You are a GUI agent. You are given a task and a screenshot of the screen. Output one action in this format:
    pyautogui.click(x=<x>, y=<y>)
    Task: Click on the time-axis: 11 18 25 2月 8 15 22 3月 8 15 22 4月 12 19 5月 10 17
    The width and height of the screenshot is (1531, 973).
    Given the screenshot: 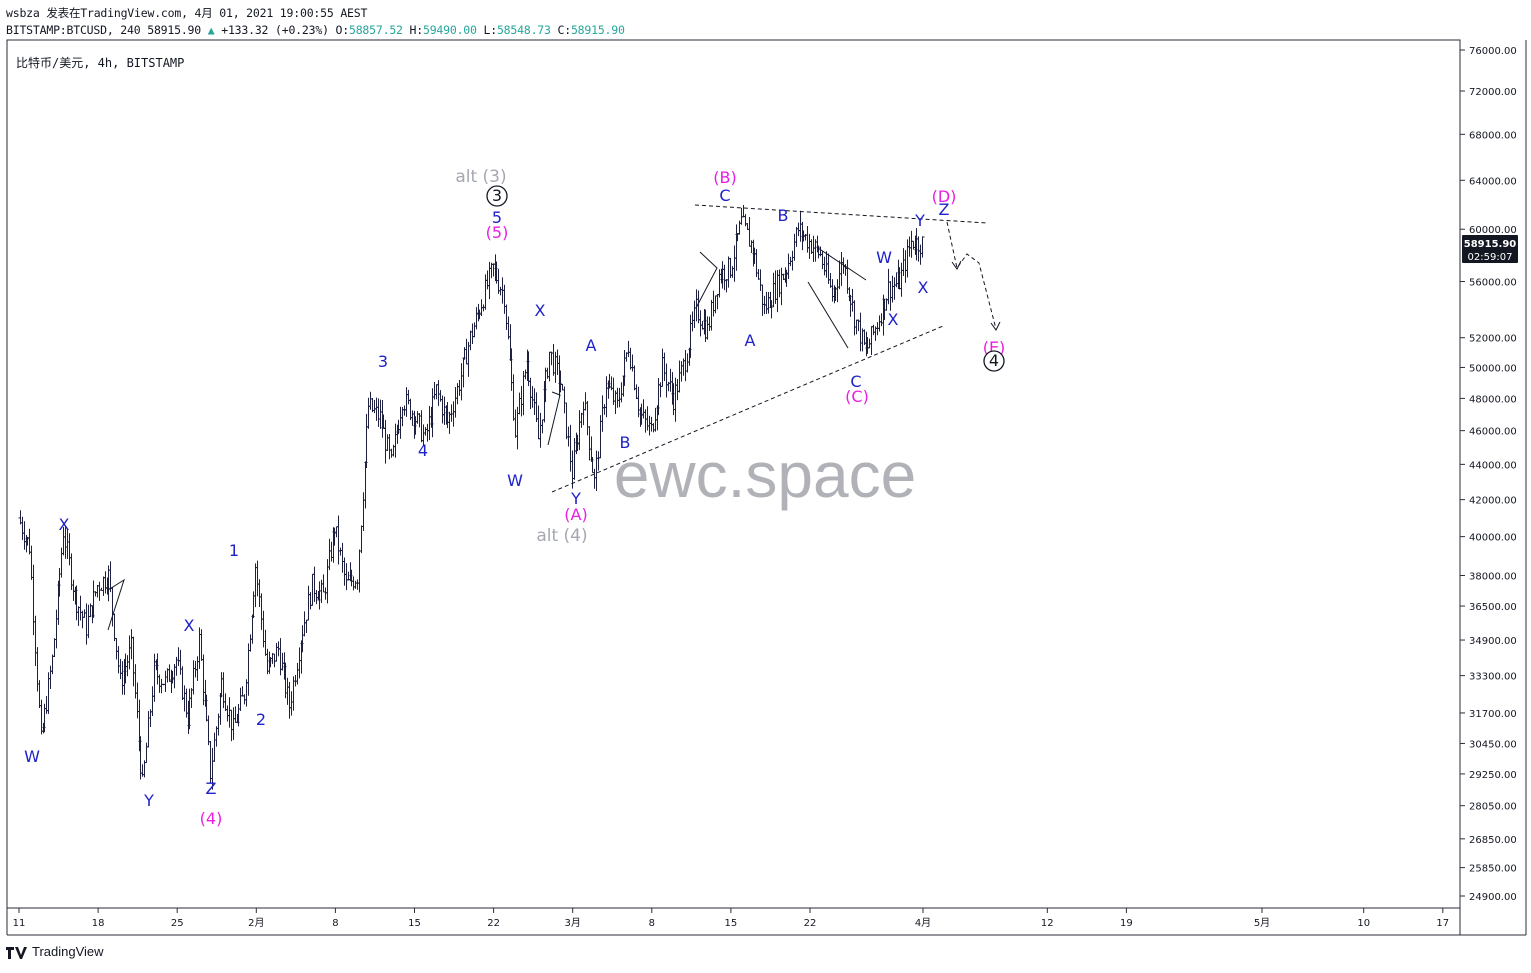 What is the action you would take?
    pyautogui.click(x=731, y=918)
    